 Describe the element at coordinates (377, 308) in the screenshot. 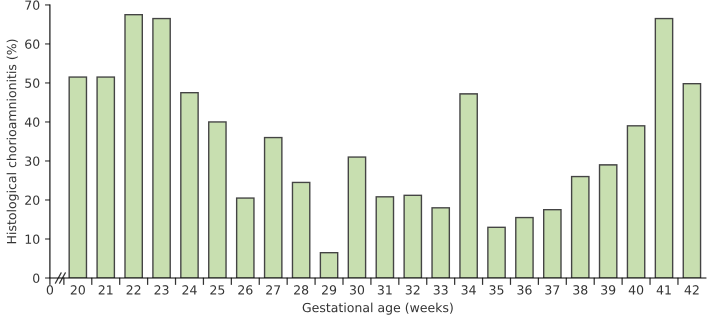

I see `x-axis-title: Gestational age (weeks)` at that location.